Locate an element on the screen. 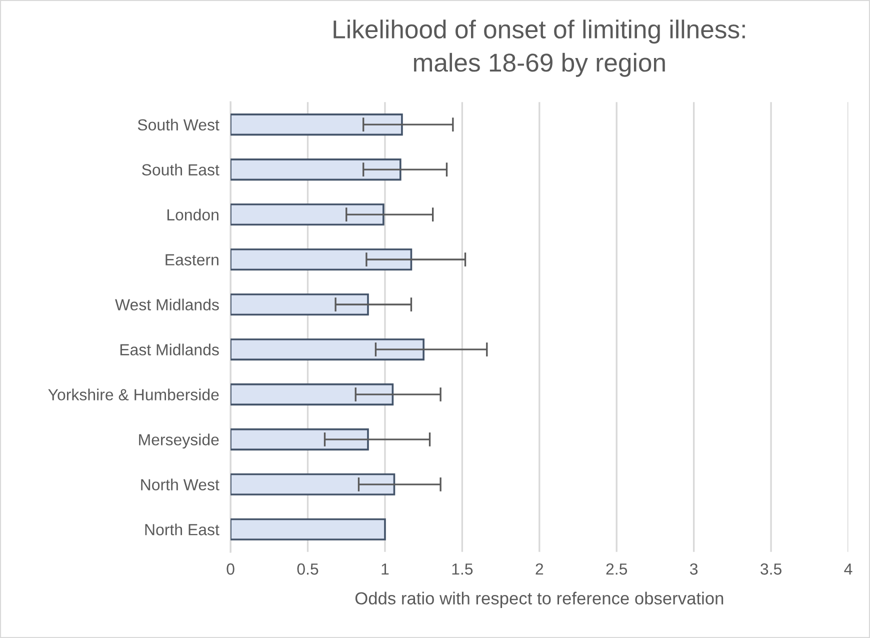 Image resolution: width=870 pixels, height=638 pixels. x-axis-title: Odds ratio with respect to reference observation is located at coordinates (539, 600).